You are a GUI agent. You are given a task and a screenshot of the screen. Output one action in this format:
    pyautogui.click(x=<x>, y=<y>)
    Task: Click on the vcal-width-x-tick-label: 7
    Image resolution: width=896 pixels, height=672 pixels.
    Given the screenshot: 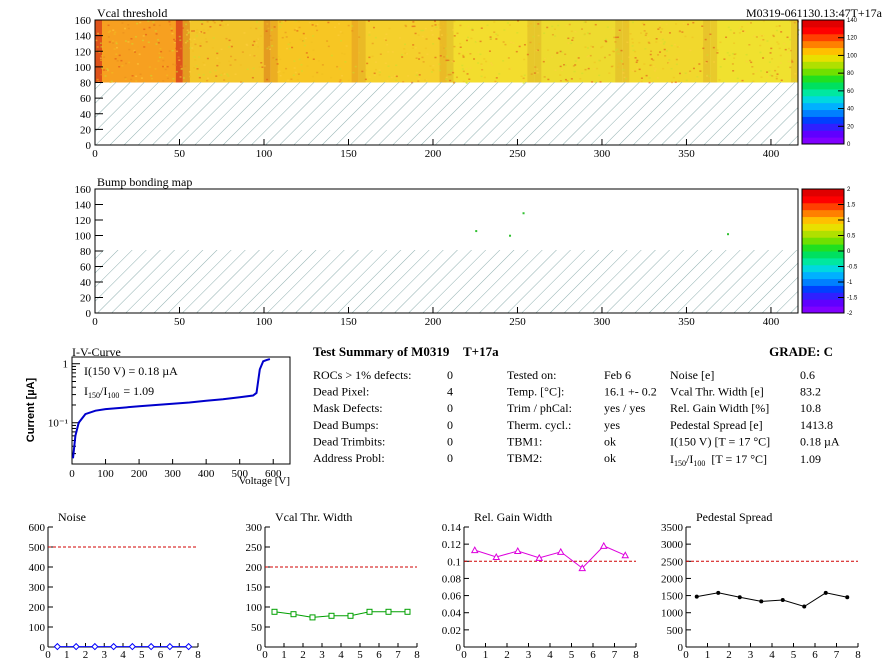 What is the action you would take?
    pyautogui.click(x=398, y=655)
    